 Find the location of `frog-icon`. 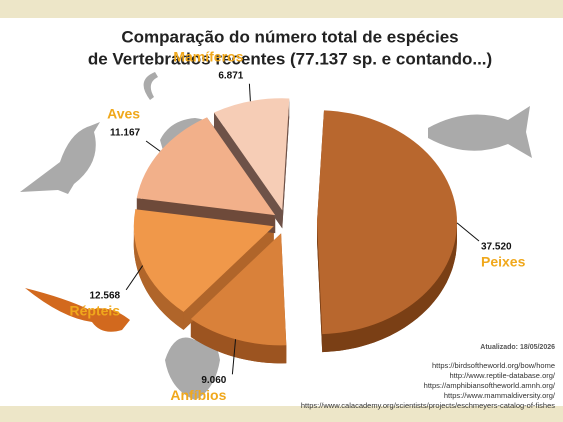

frog-icon is located at coordinates (192, 368).